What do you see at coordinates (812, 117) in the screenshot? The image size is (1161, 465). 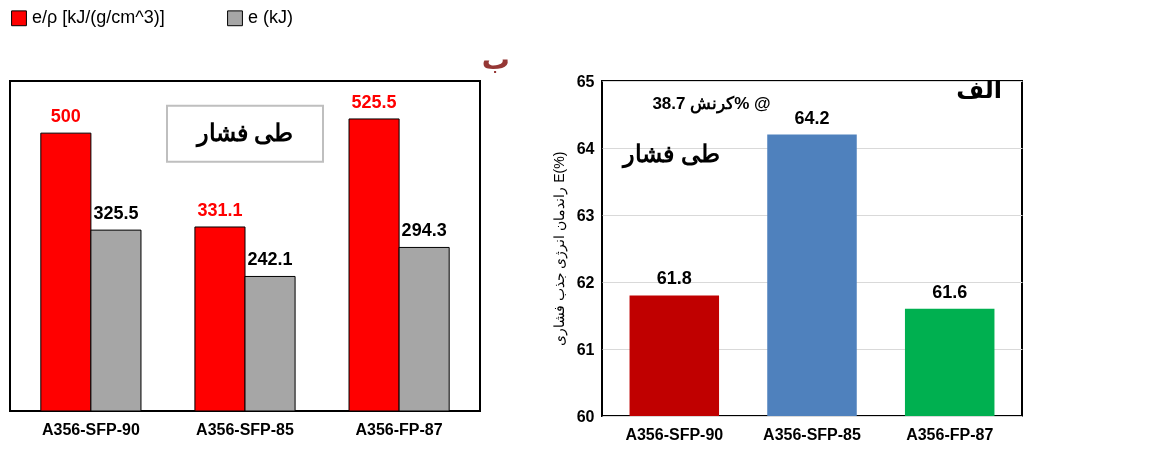 I see `data-label: 64.2` at bounding box center [812, 117].